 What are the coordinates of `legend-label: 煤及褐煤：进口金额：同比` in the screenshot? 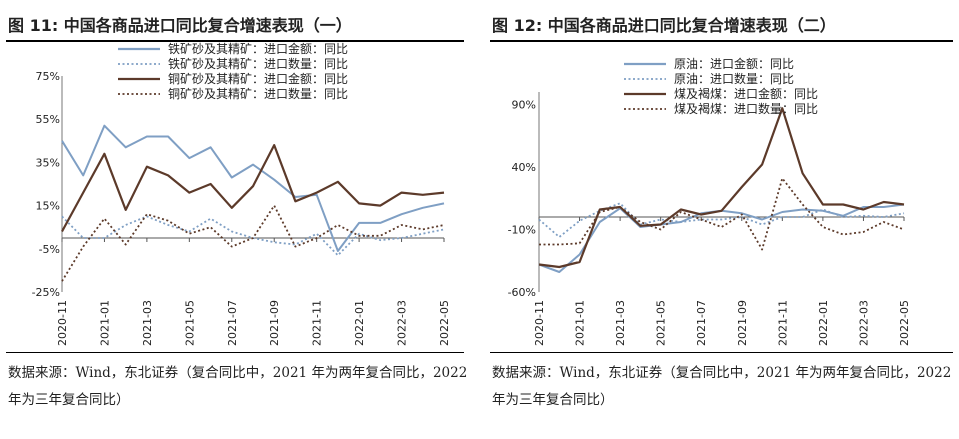 It's located at (746, 93).